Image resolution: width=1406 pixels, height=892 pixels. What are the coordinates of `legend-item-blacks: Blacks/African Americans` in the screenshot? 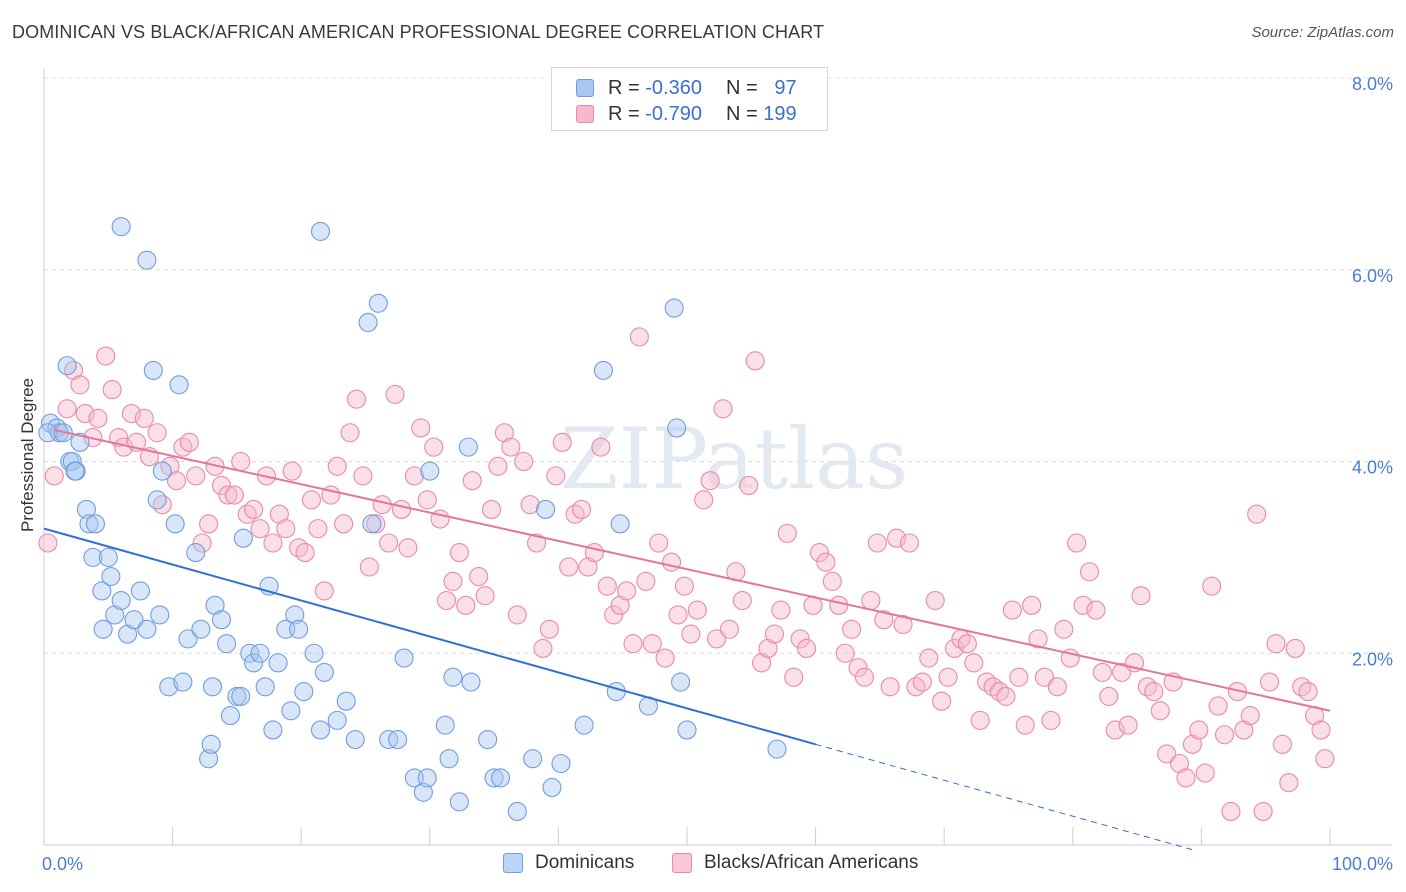 It's located at (795, 863).